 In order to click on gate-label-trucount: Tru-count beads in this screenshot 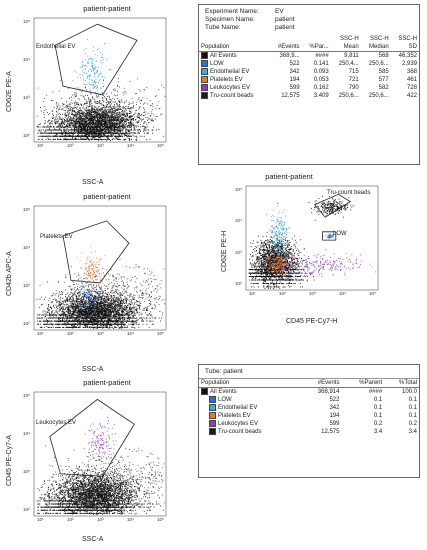, I will do `click(349, 193)`.